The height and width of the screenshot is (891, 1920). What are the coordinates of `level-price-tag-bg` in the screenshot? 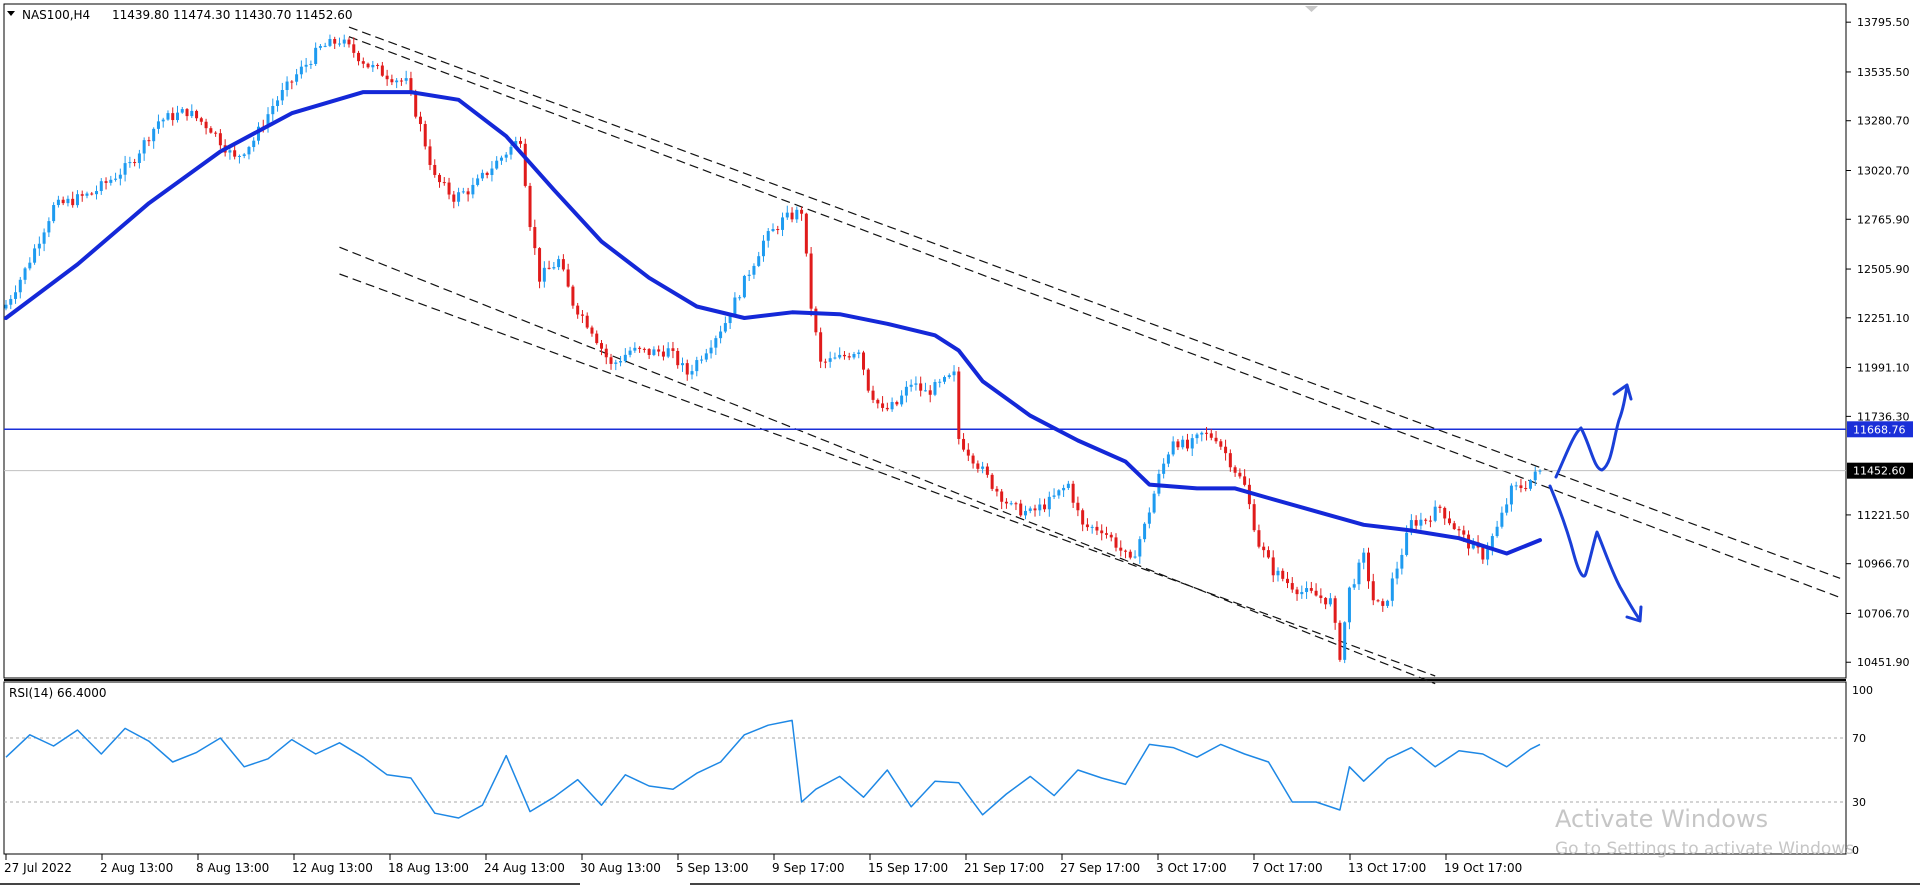 It's located at (1880, 429).